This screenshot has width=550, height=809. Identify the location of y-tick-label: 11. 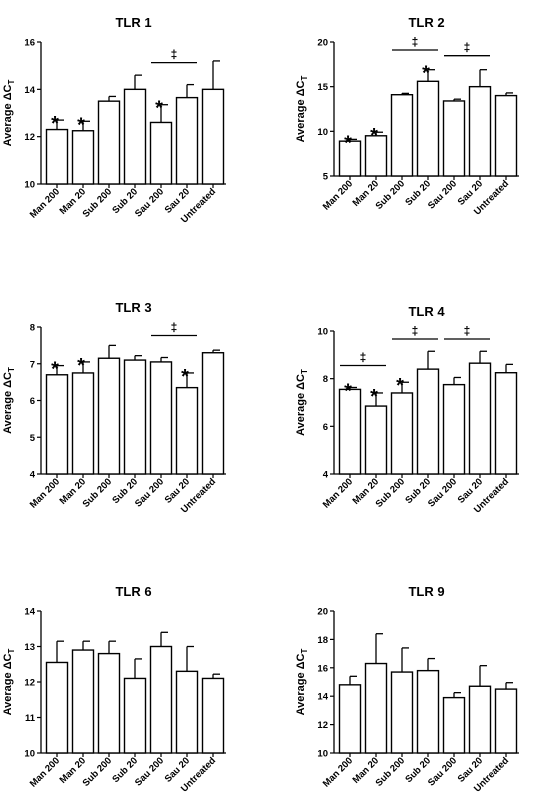
(30, 718).